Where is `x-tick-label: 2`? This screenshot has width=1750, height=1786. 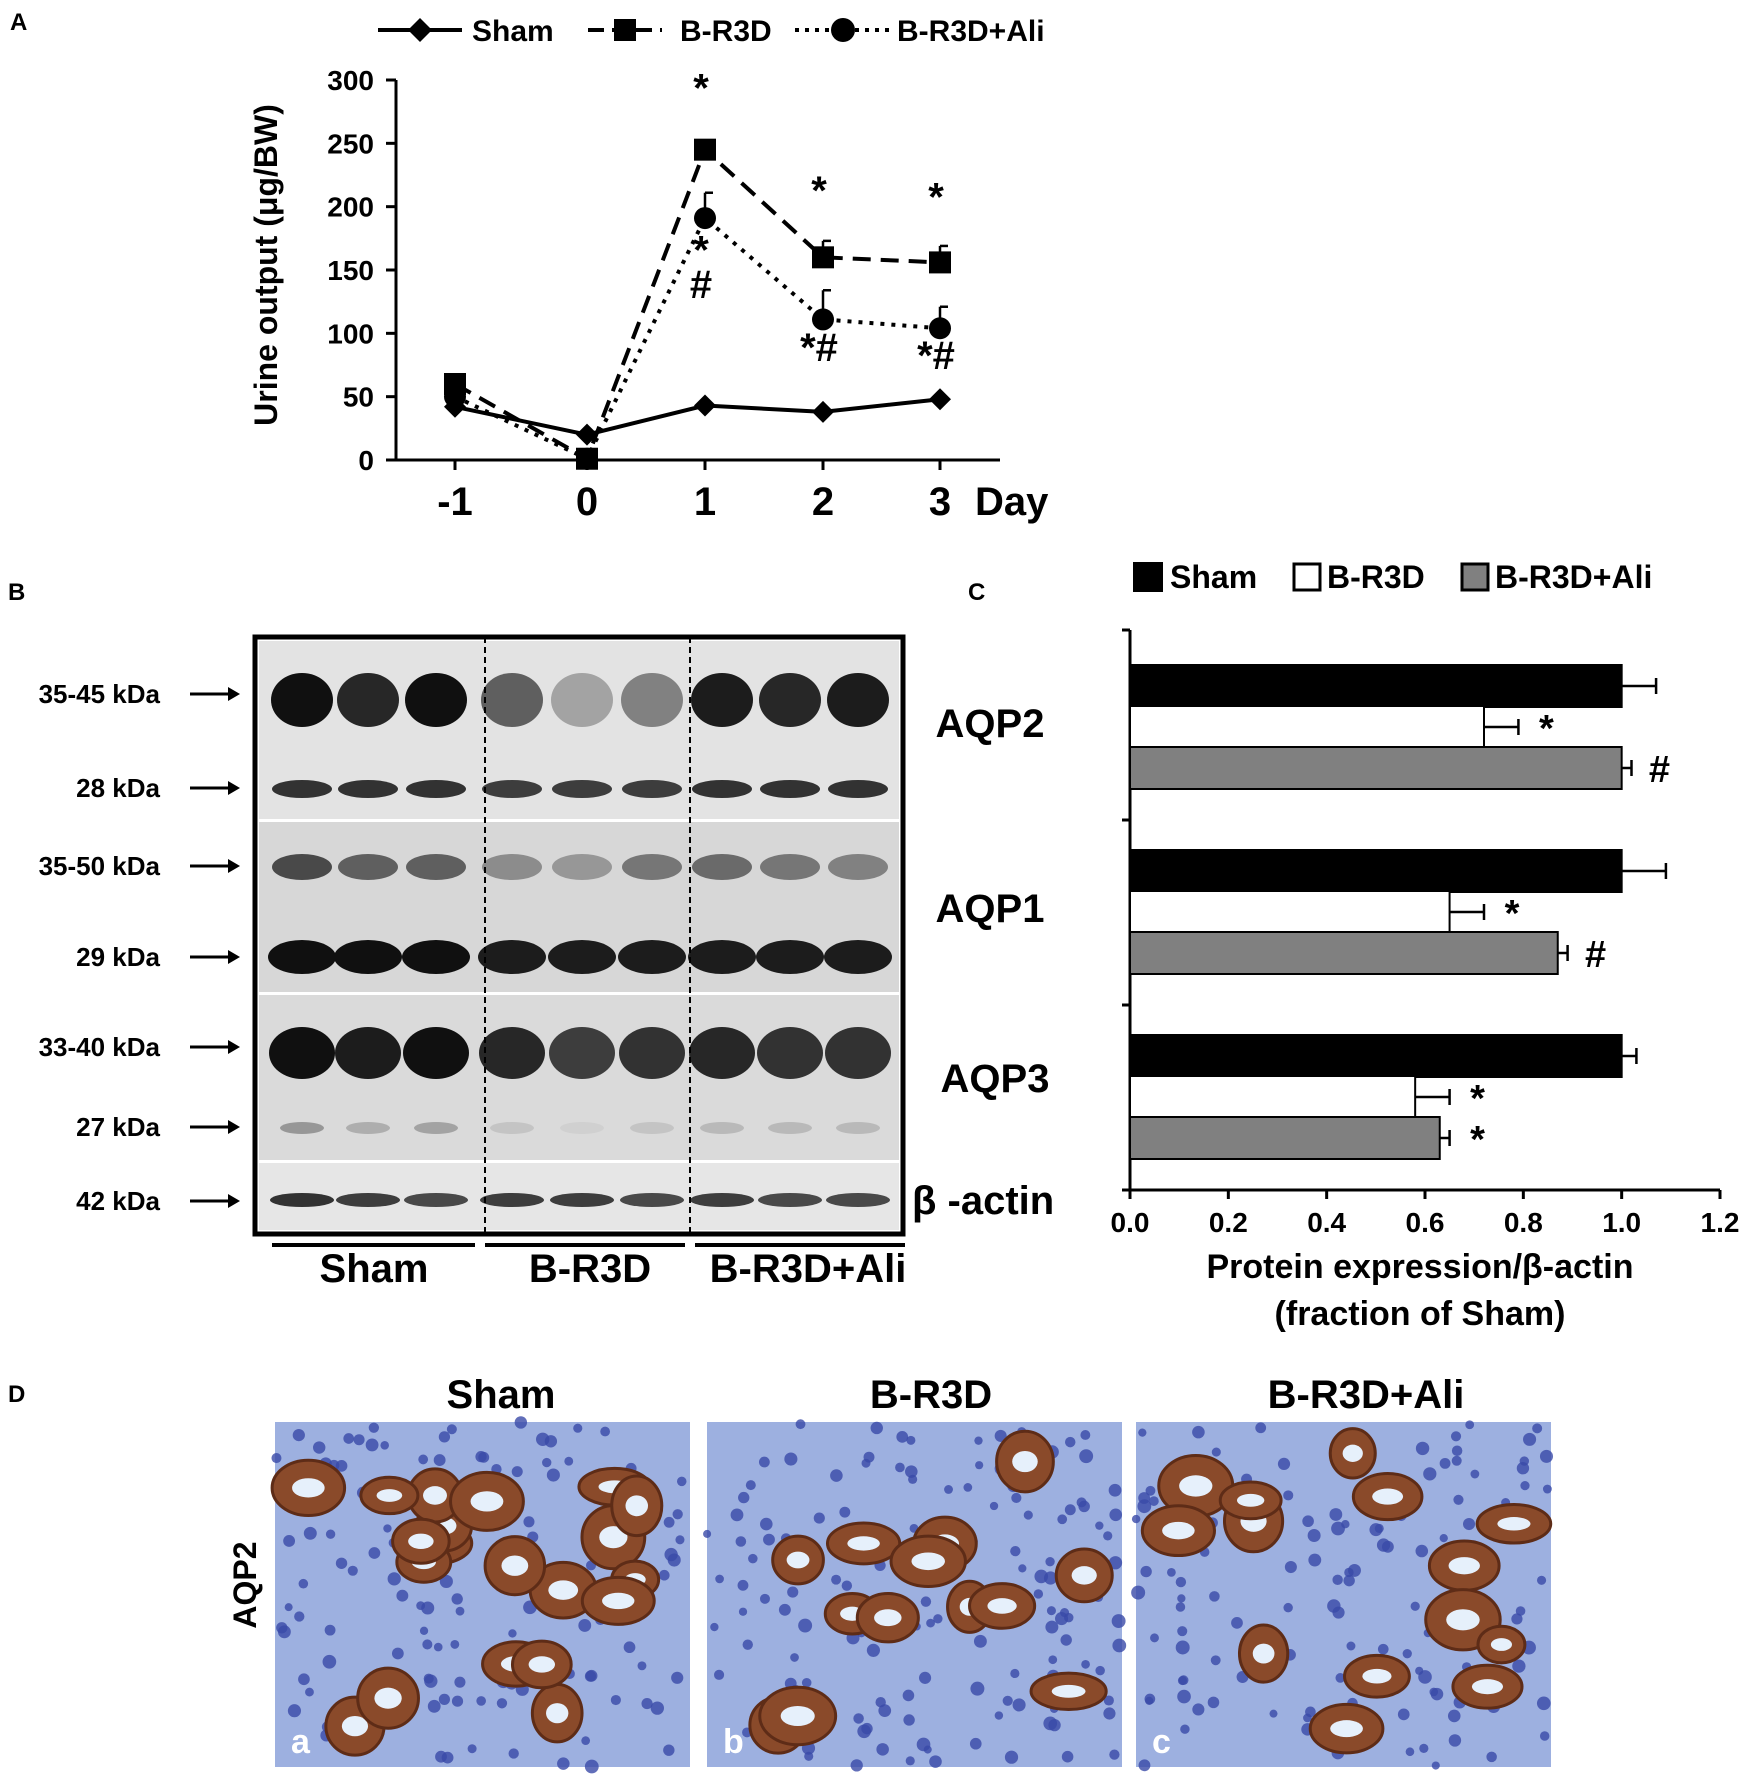
x-tick-label: 2 is located at coordinates (823, 502).